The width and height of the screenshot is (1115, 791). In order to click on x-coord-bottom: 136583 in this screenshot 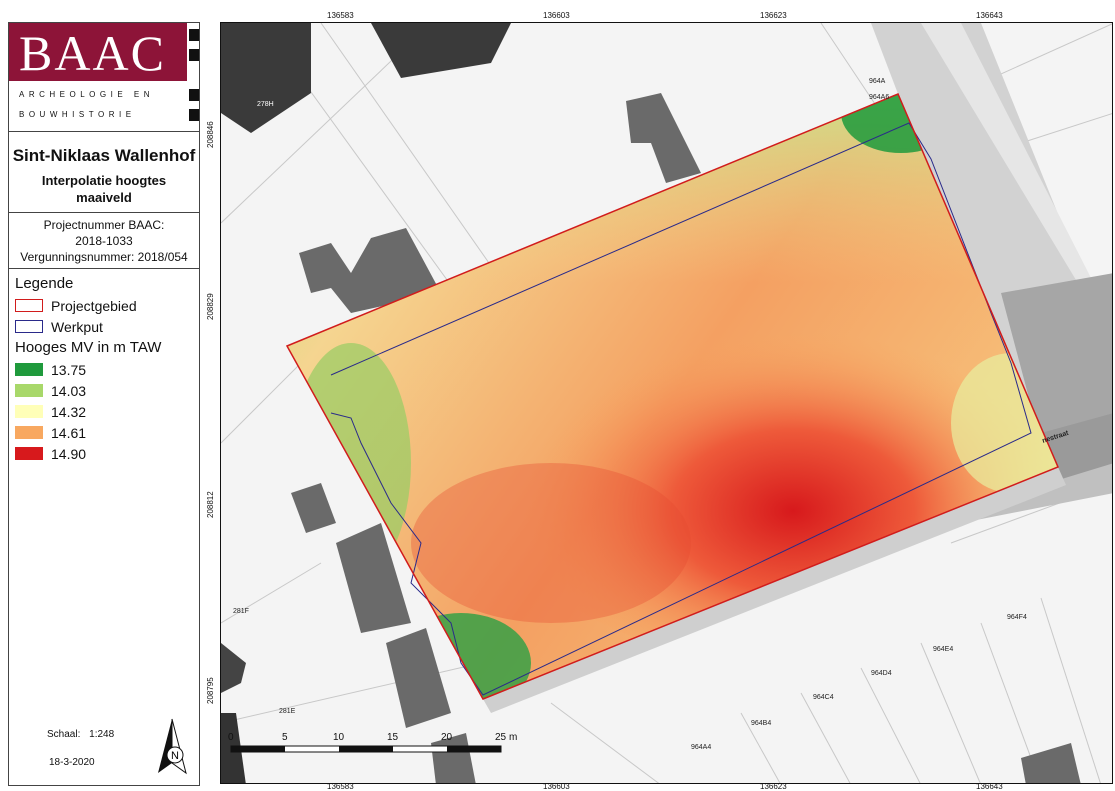, I will do `click(340, 786)`.